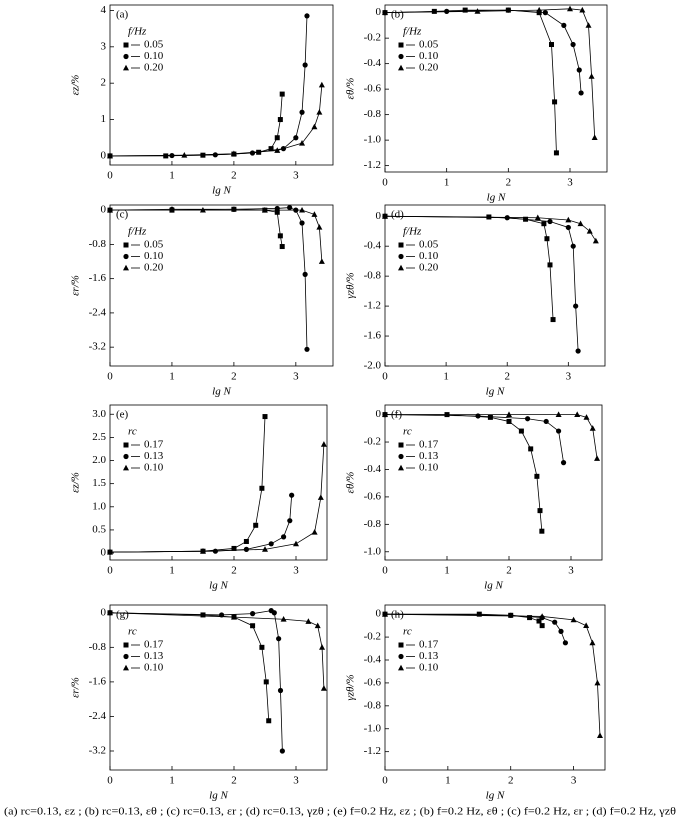  I want to click on y-tick-label: -0.8, so click(373, 524).